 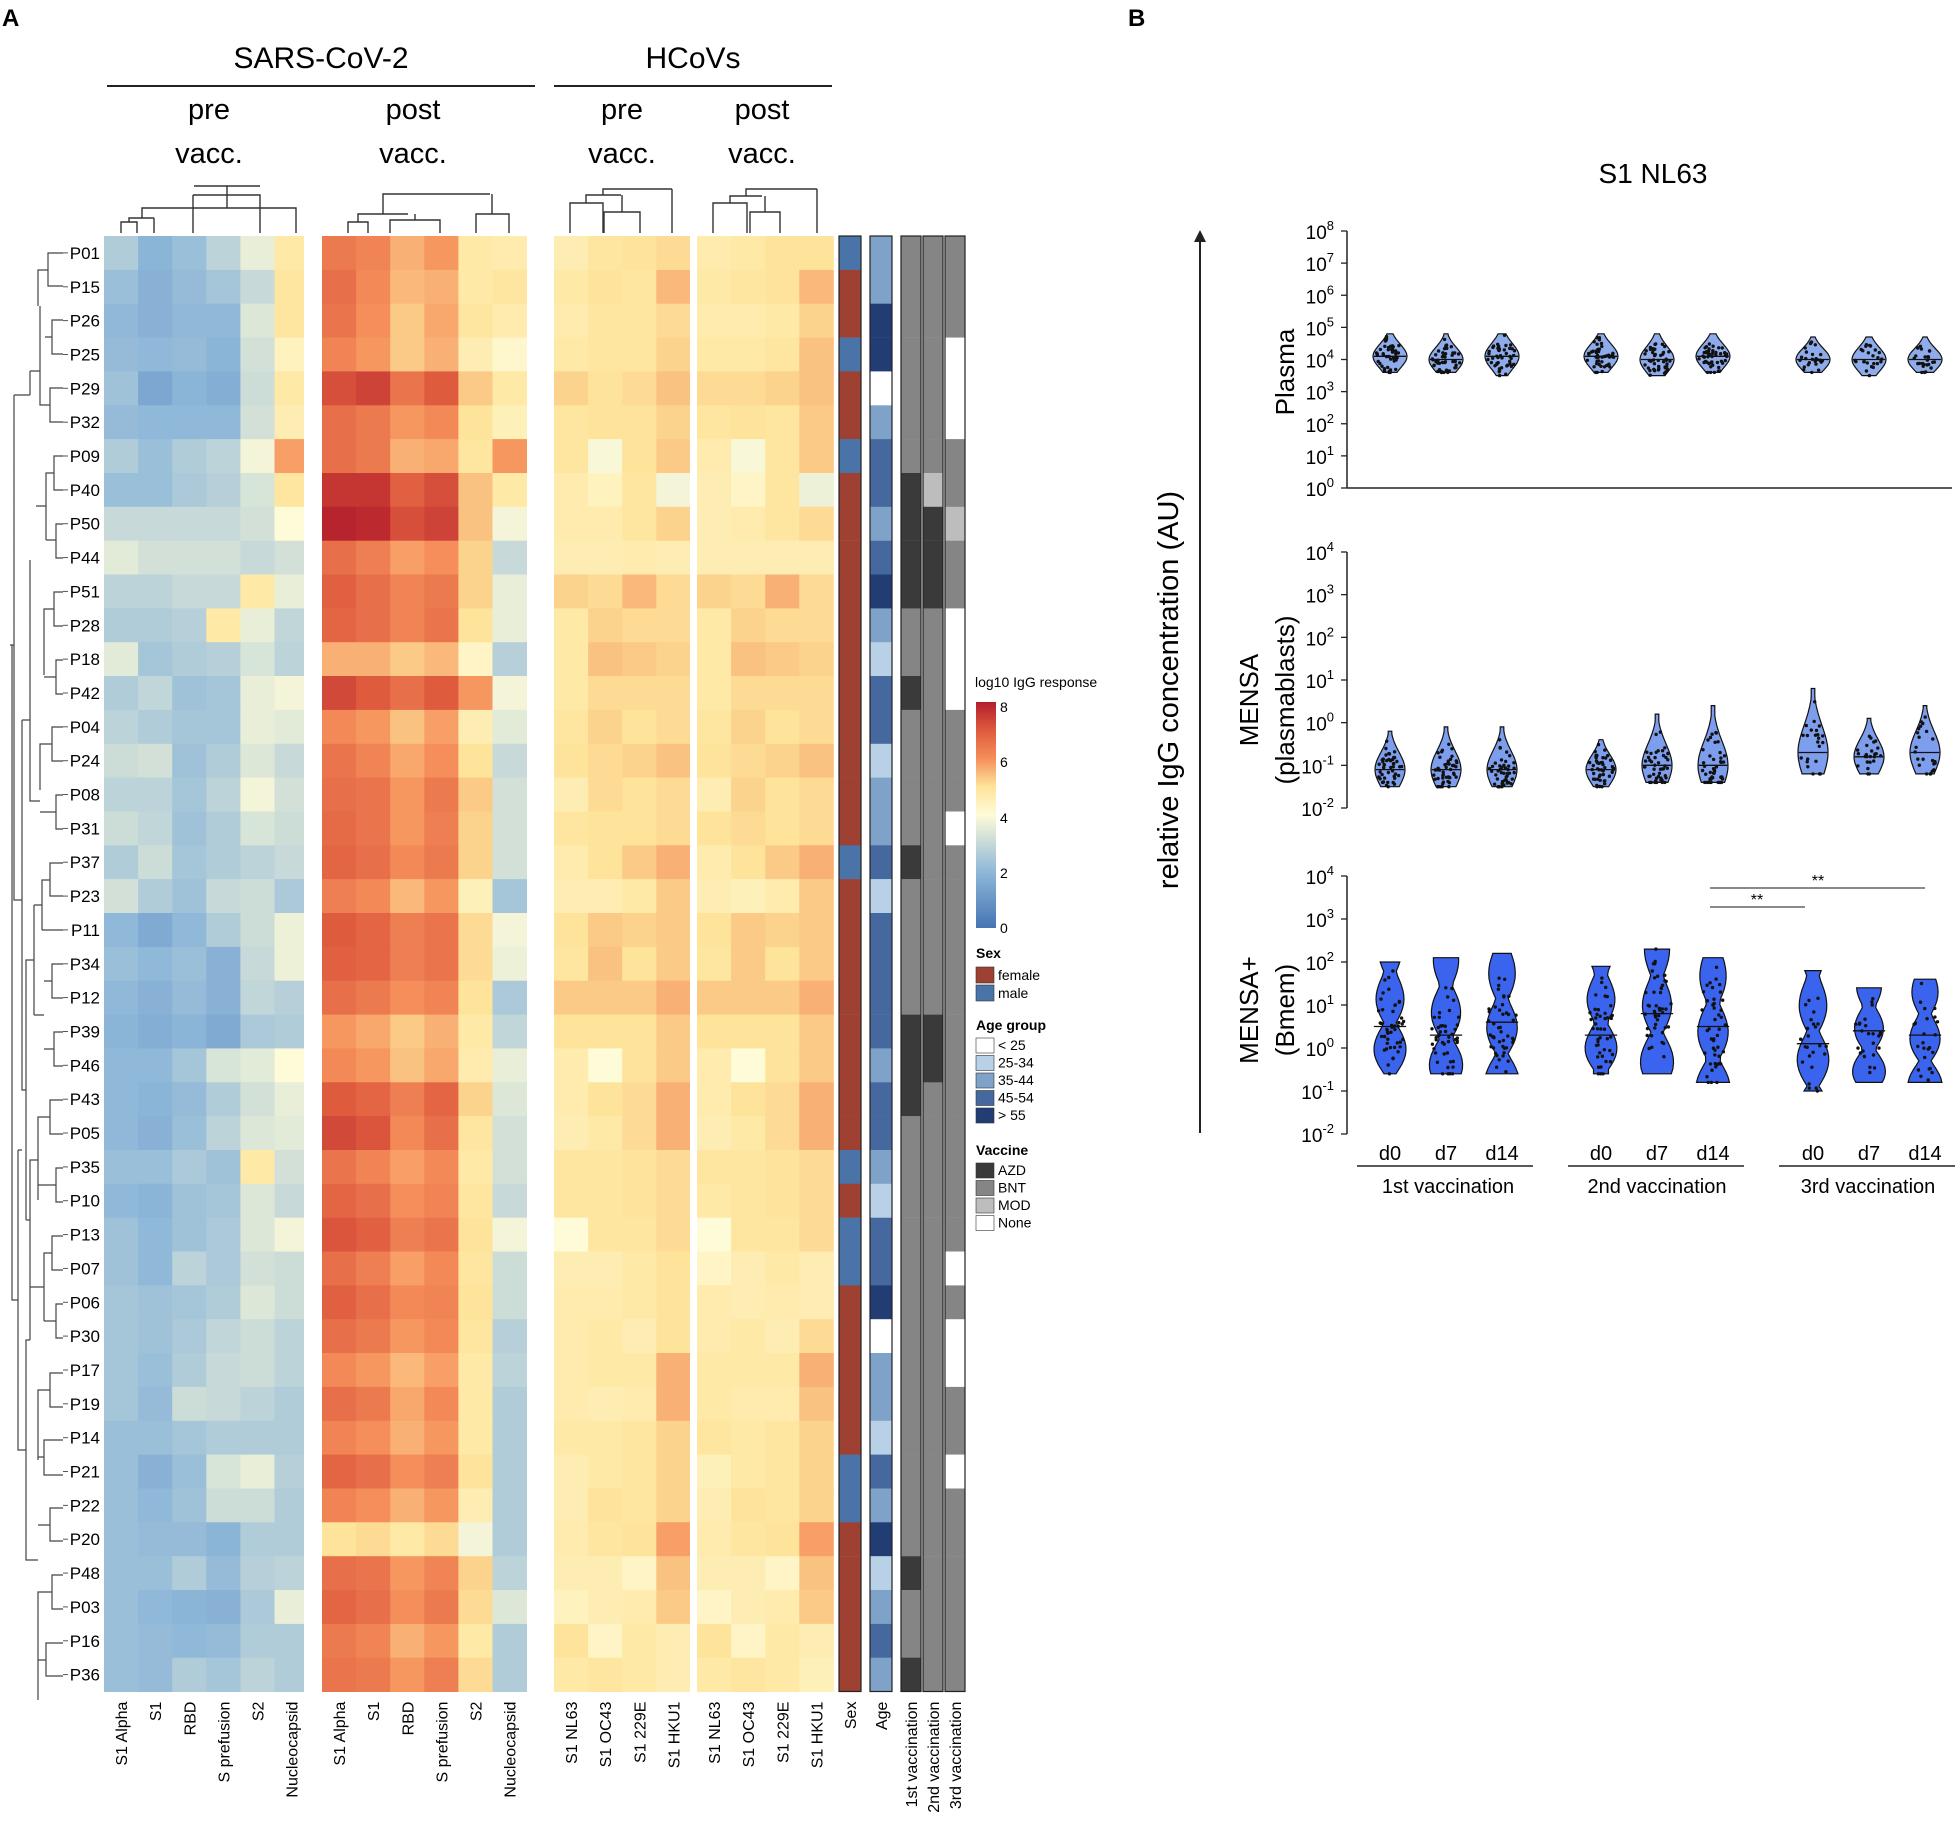 I want to click on colorbar-tick-4: 4, so click(x=1004, y=818).